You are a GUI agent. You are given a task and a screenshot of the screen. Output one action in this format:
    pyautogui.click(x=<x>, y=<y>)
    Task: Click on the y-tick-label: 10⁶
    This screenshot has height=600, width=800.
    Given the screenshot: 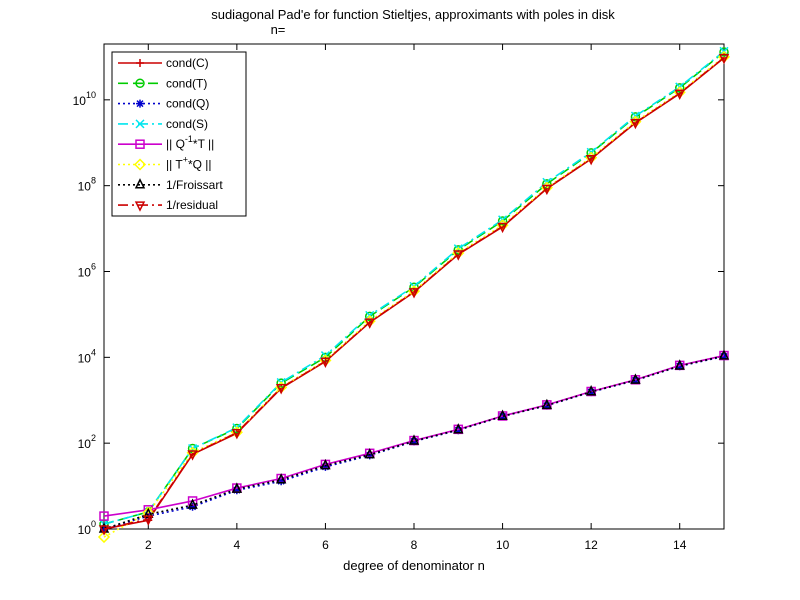 What is the action you would take?
    pyautogui.click(x=87, y=271)
    